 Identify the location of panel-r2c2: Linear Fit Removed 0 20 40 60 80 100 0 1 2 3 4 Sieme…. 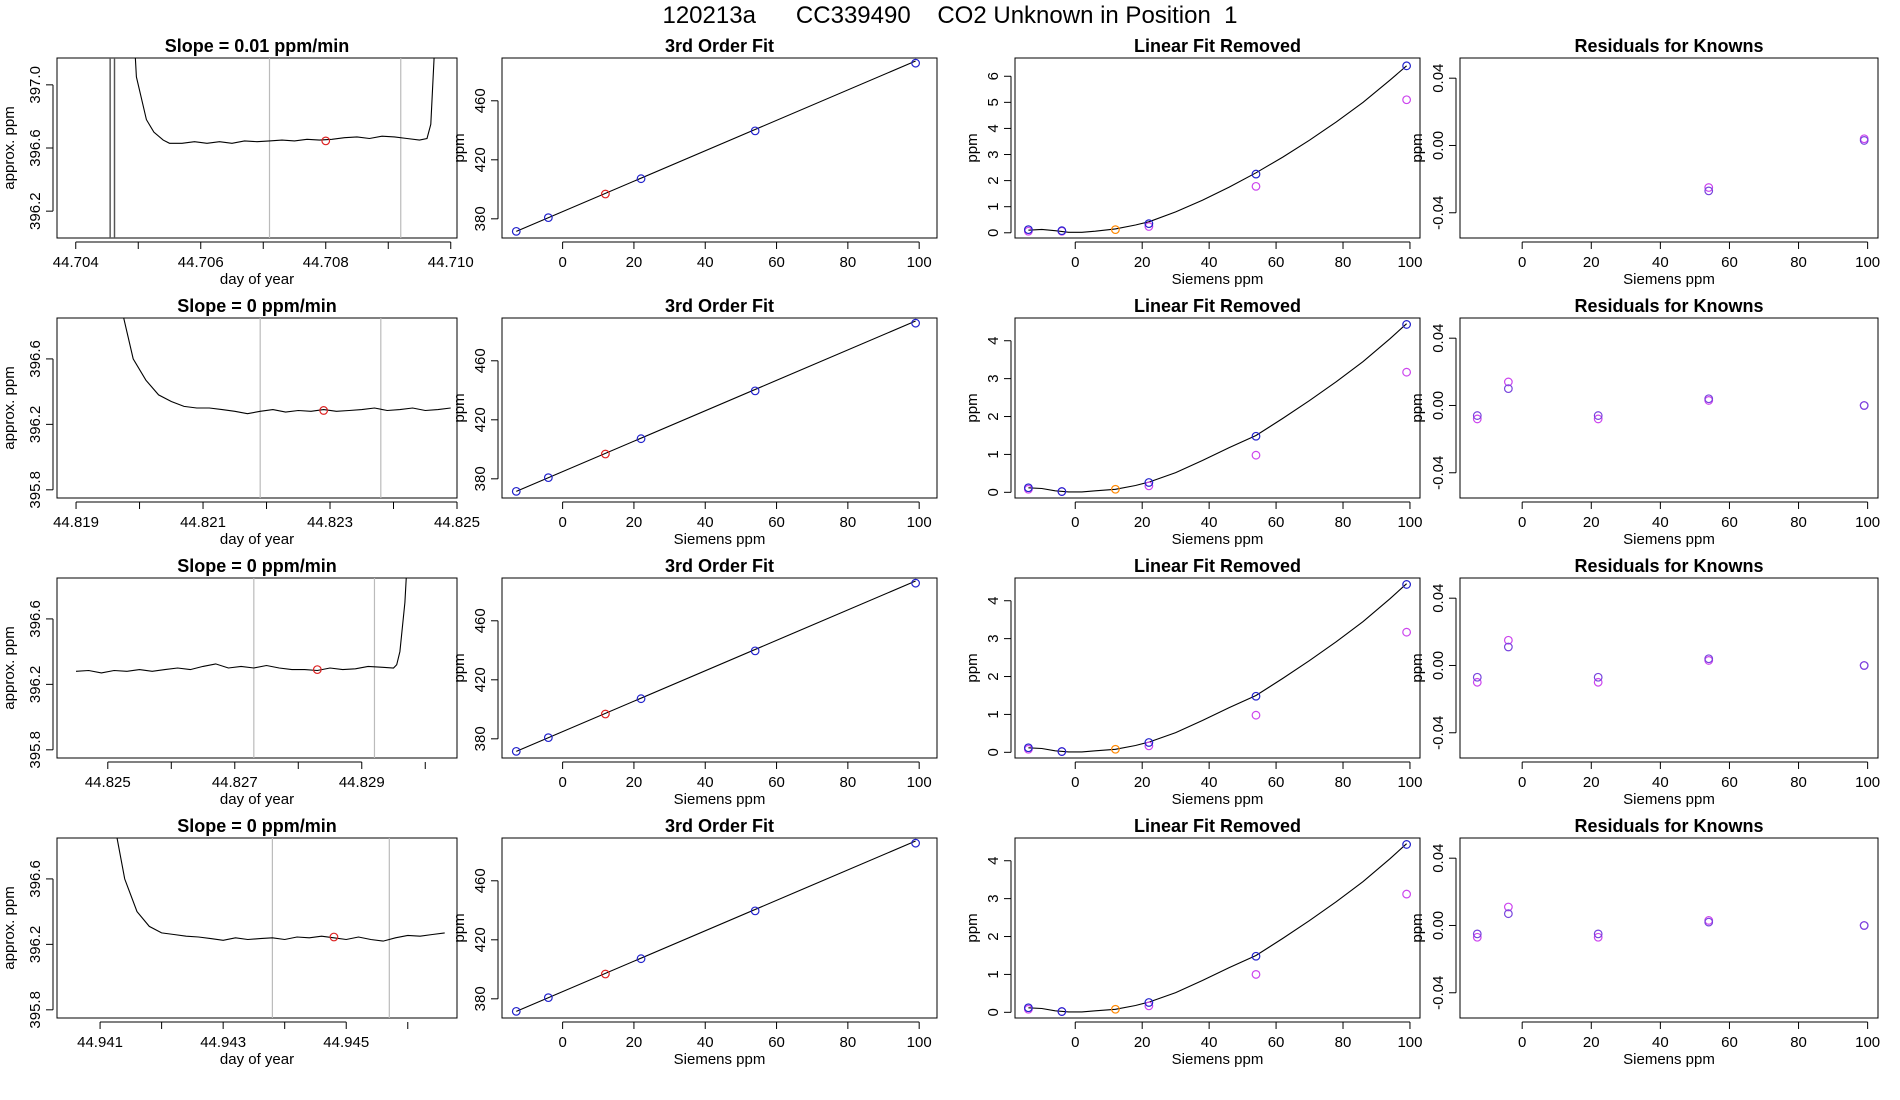
(1193, 682).